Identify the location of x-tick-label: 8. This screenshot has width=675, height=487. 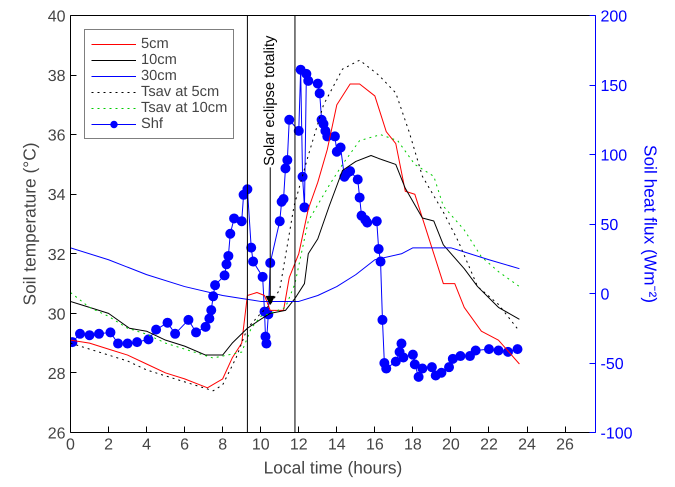
(223, 445).